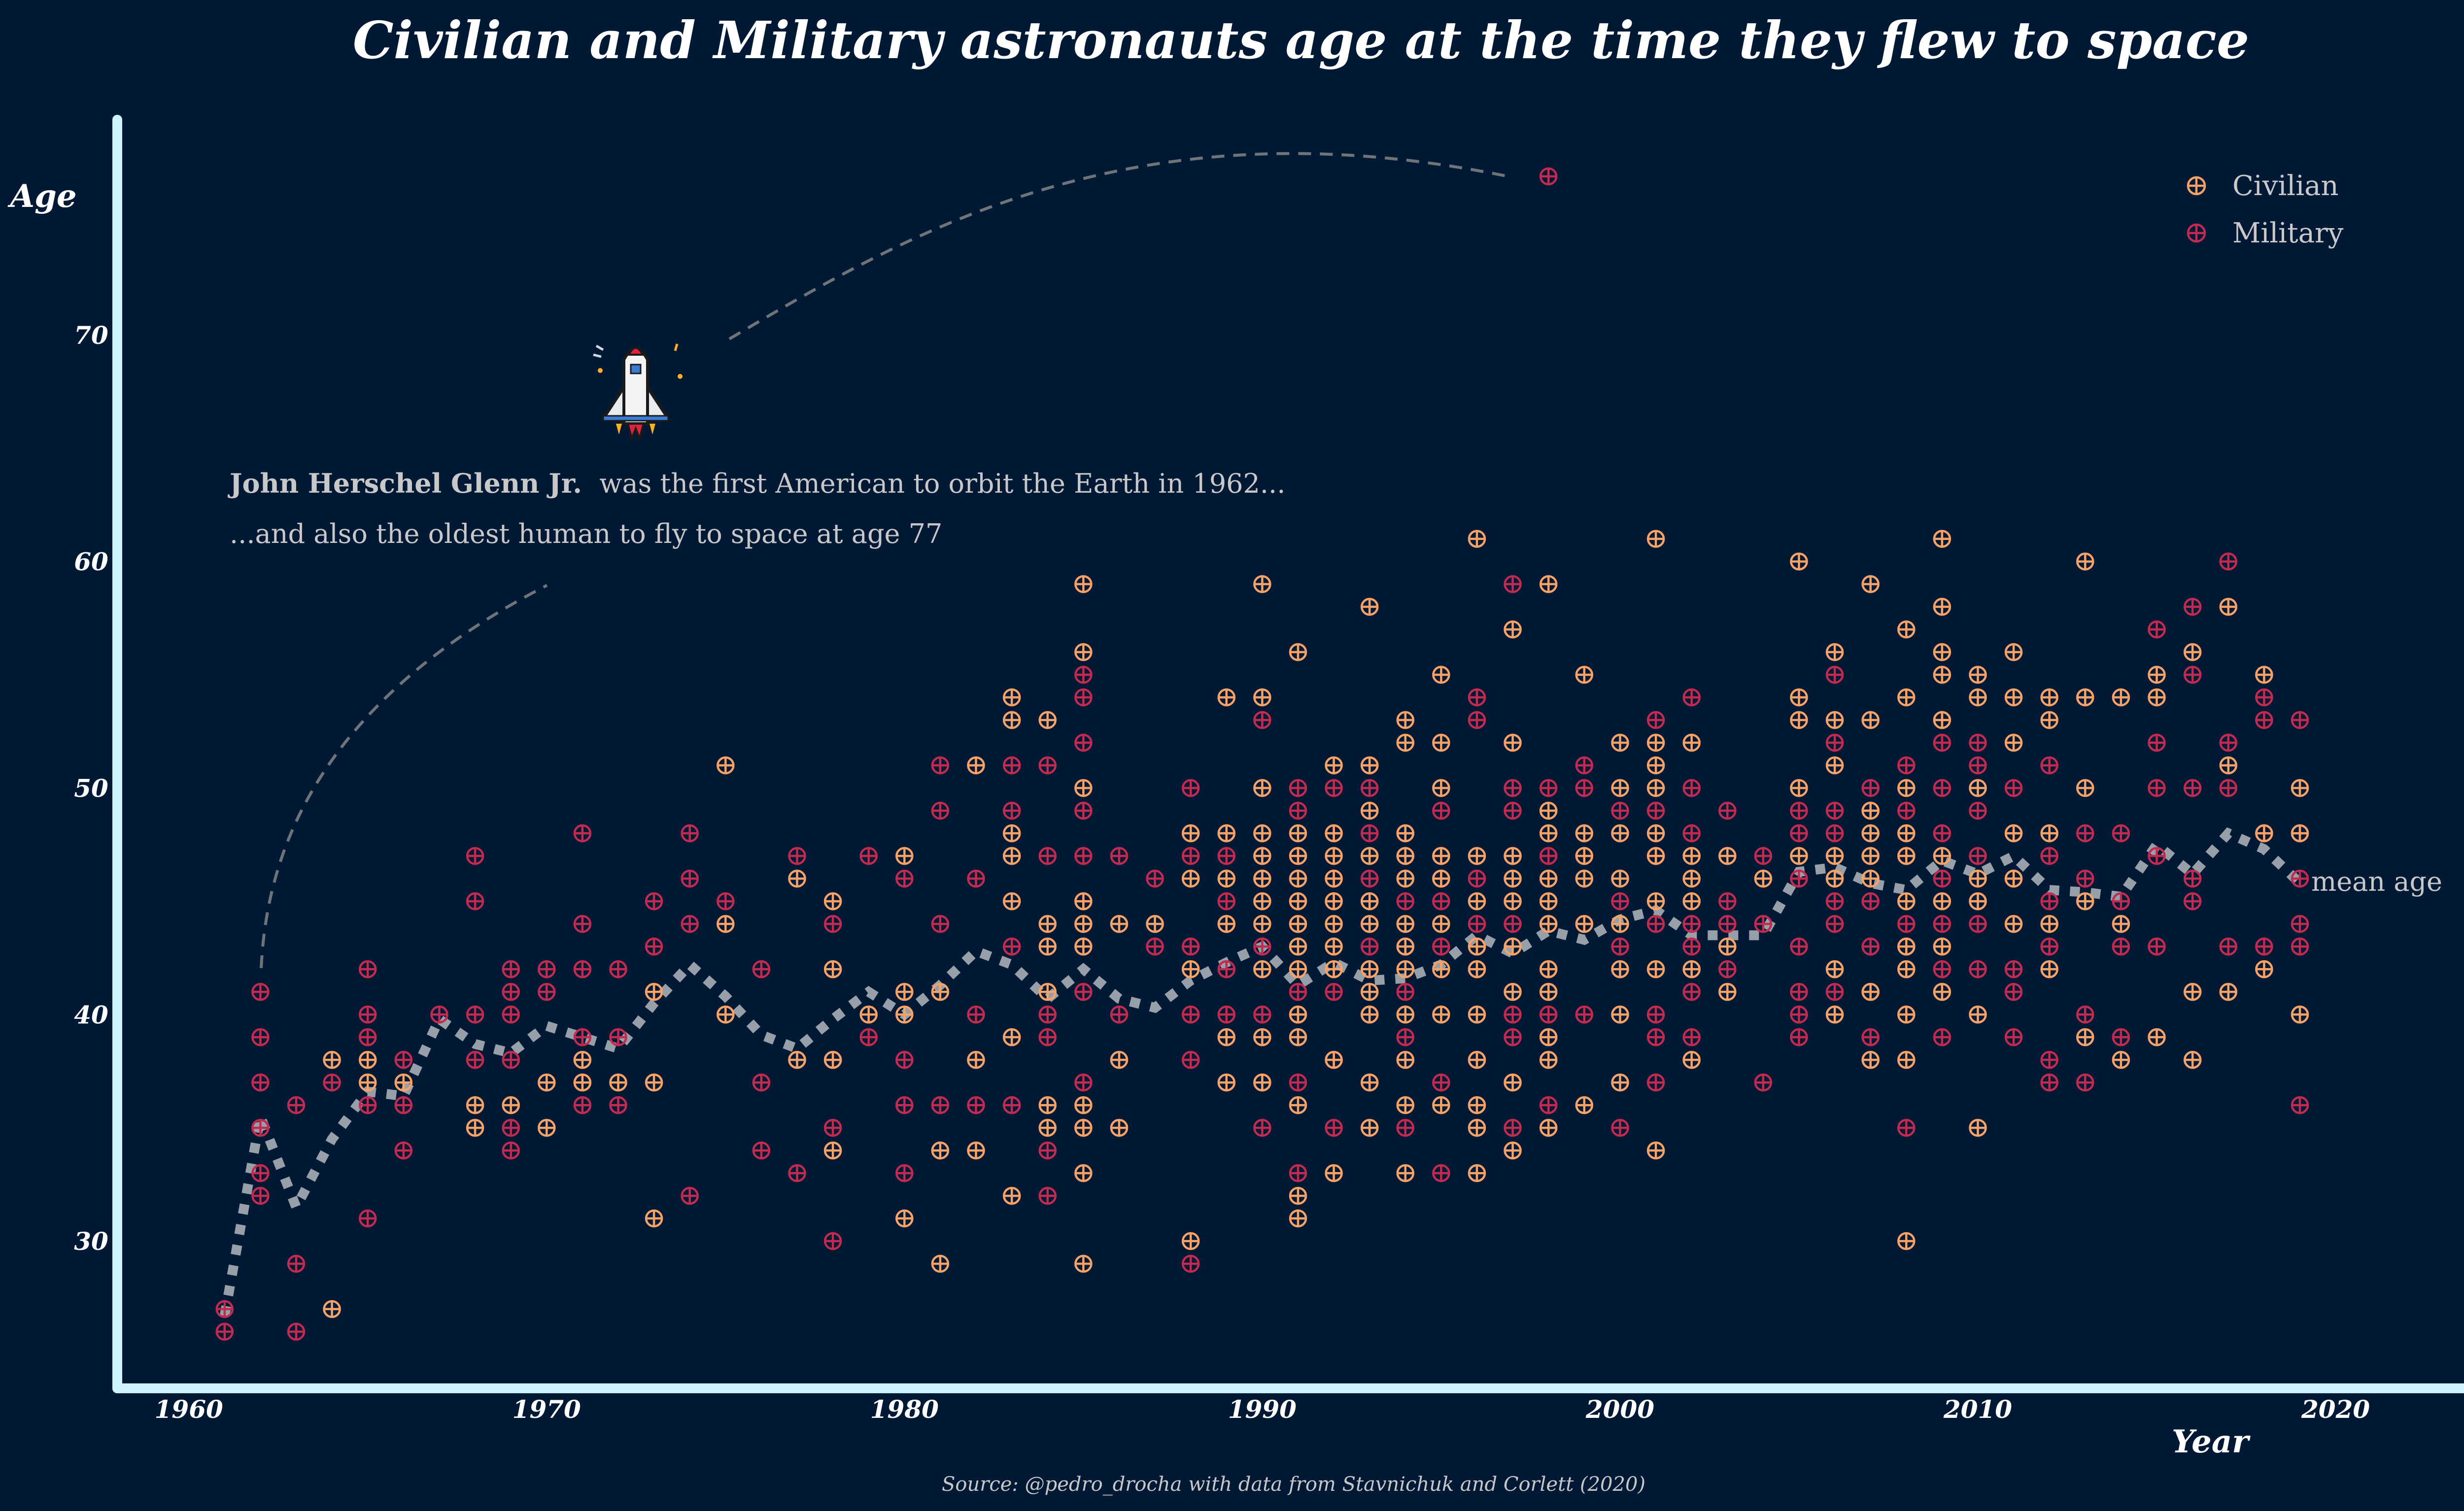 This screenshot has height=1511, width=2464. What do you see at coordinates (1977, 1409) in the screenshot?
I see `x-tick-label: 2010` at bounding box center [1977, 1409].